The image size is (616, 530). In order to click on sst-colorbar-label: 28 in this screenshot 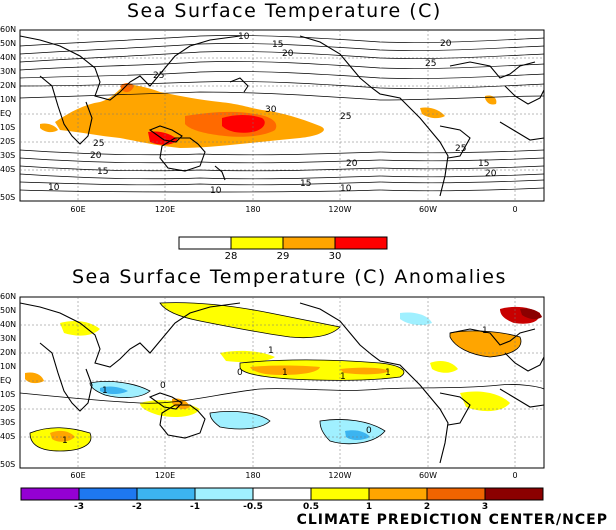, I will do `click(231, 256)`.